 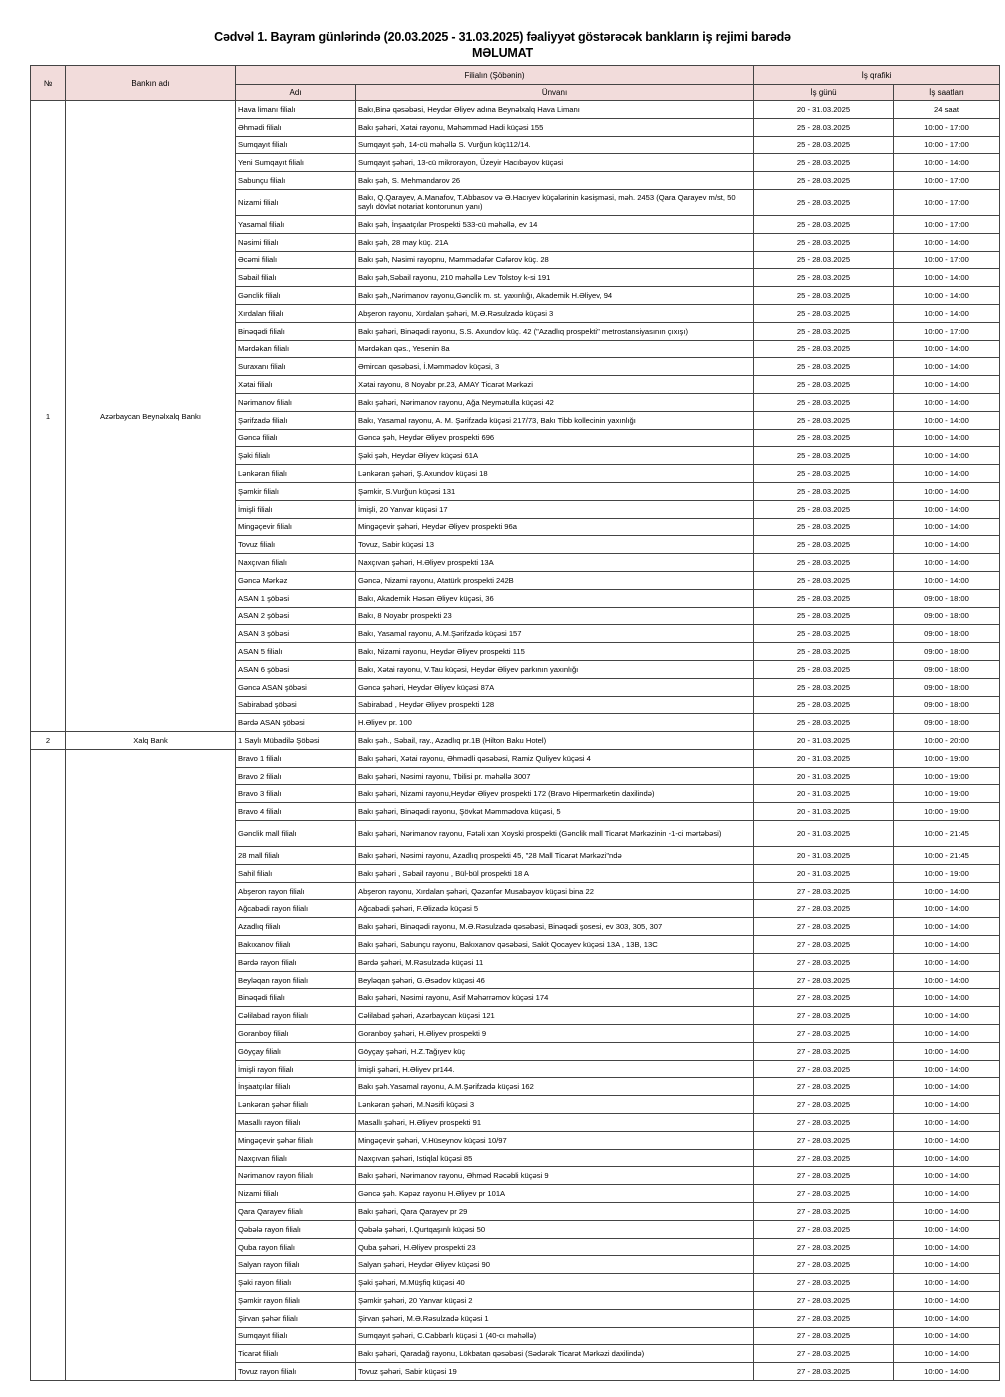 What do you see at coordinates (295, 580) in the screenshot?
I see `branch-name: Gəncə Mərkəz` at bounding box center [295, 580].